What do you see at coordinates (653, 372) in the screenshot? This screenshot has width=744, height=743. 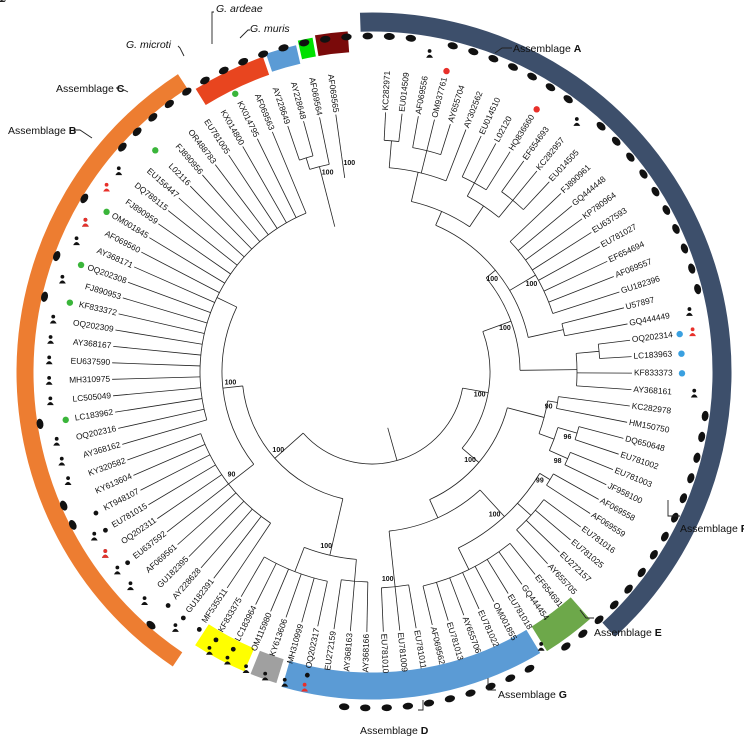 I see `leaf-label: KF833373` at bounding box center [653, 372].